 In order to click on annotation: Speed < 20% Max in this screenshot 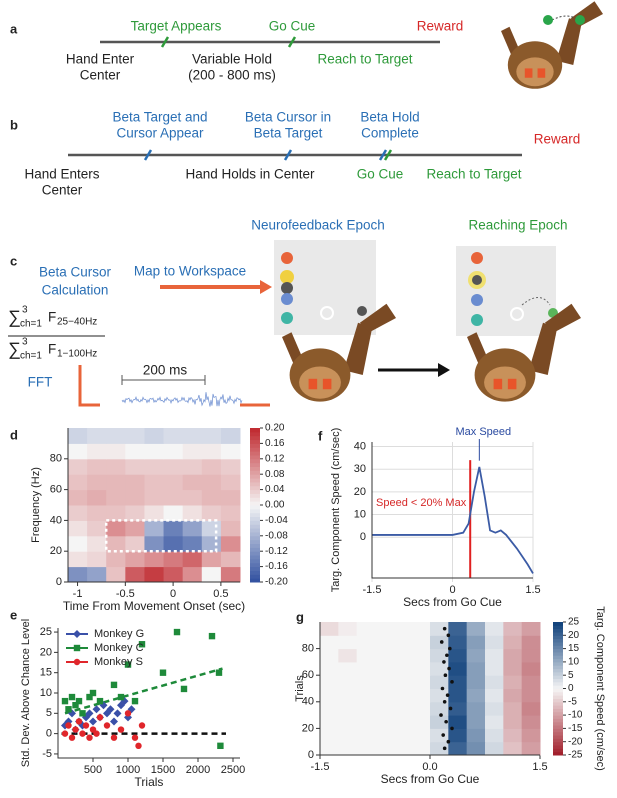, I will do `click(421, 503)`.